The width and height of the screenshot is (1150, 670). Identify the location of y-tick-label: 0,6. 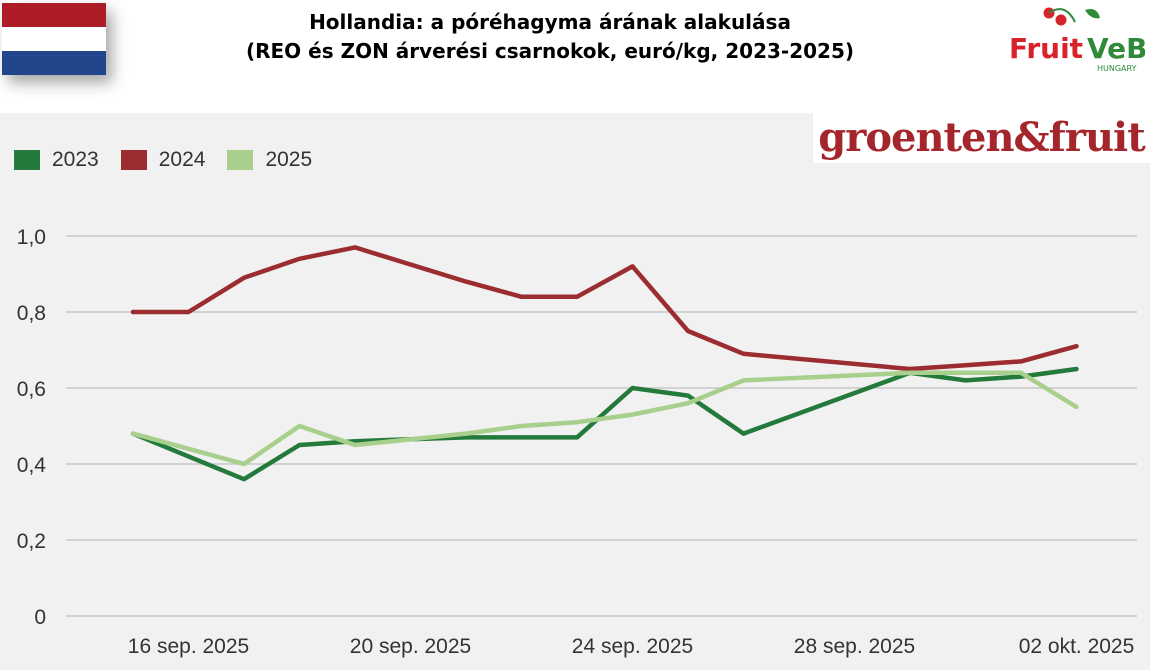
(31, 389).